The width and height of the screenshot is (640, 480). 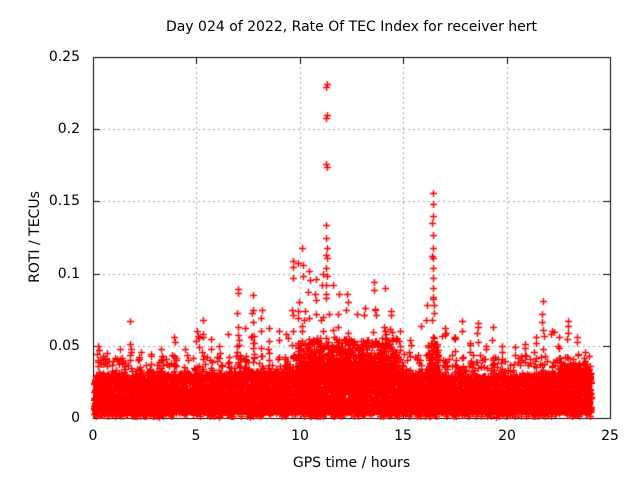 I want to click on y-tick-label: 0.1, so click(x=68, y=274).